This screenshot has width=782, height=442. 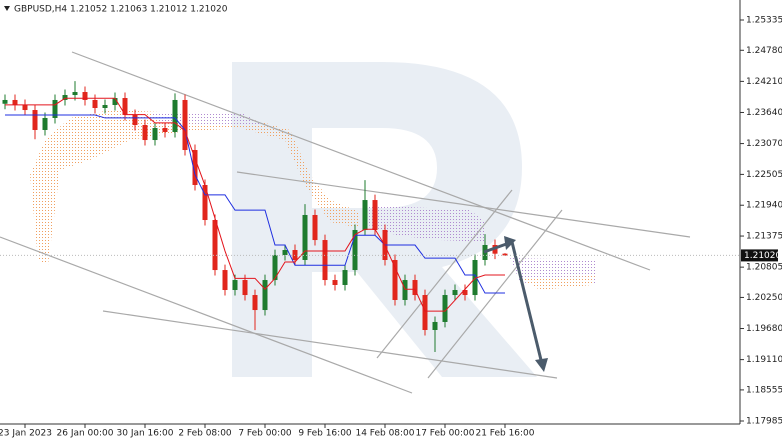 What do you see at coordinates (764, 237) in the screenshot?
I see `y-tick-label: 1.21375` at bounding box center [764, 237].